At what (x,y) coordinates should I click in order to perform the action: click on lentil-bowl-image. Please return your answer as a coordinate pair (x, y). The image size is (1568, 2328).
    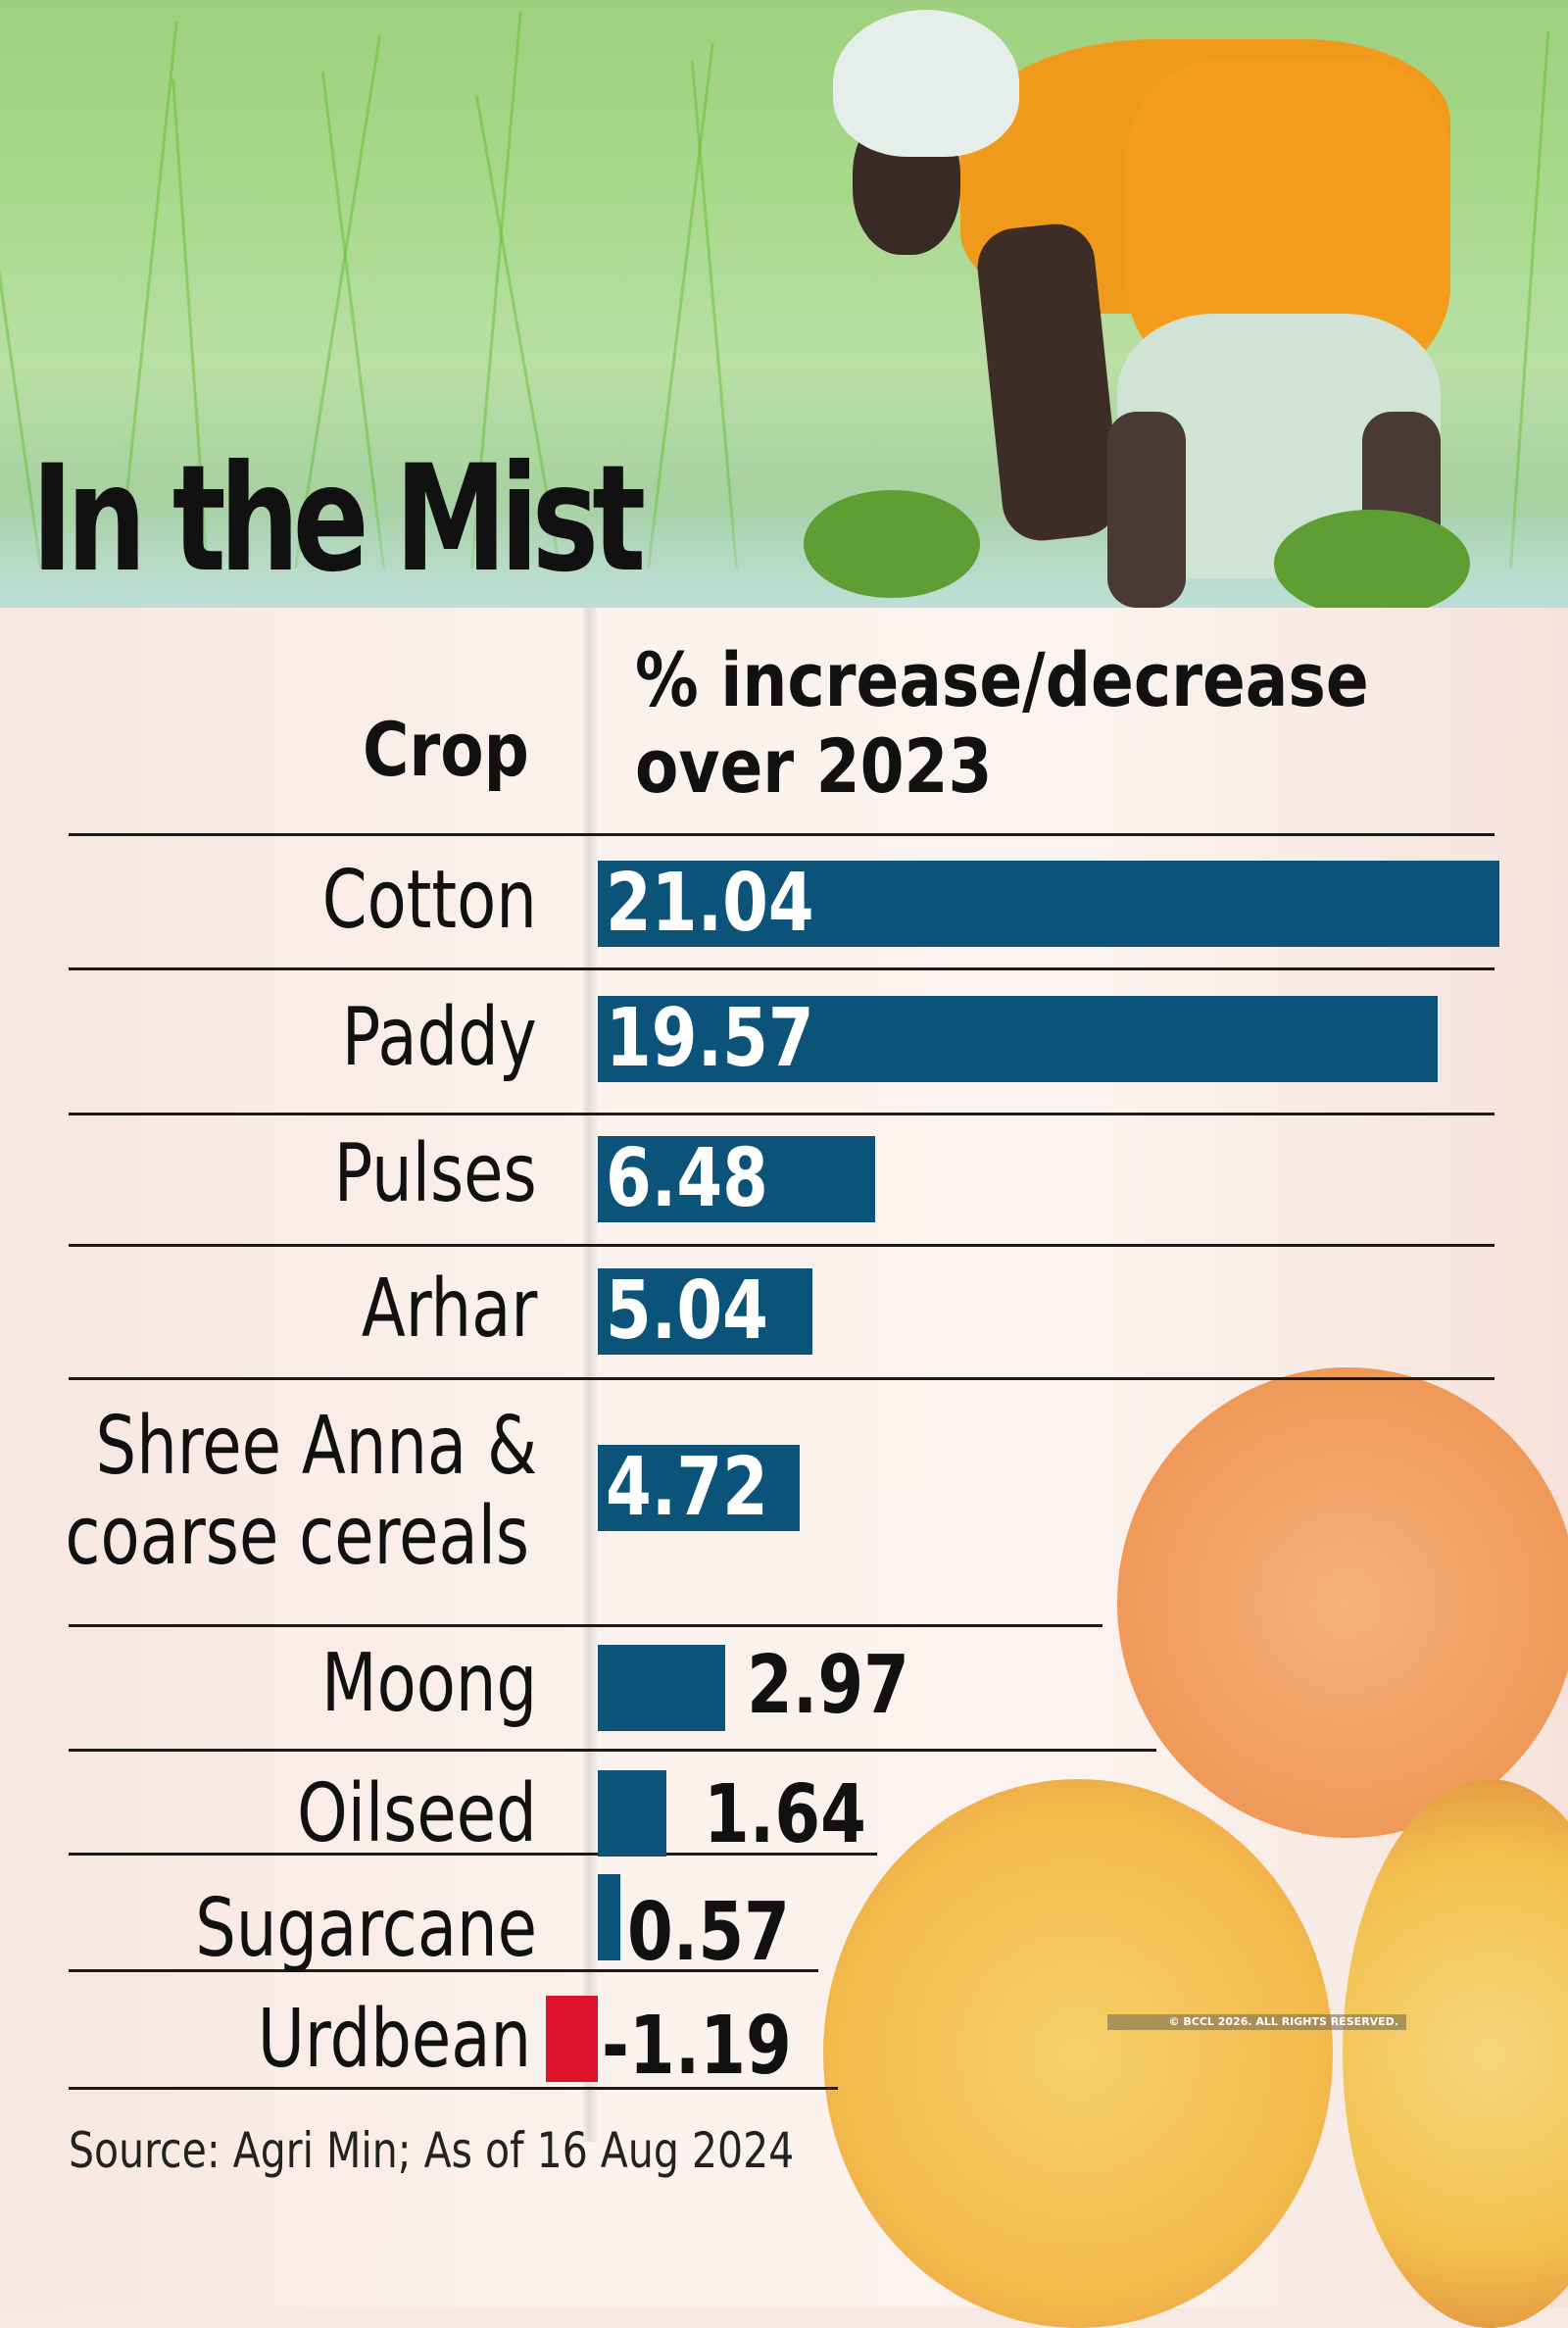
    Looking at the image, I should click on (1342, 1602).